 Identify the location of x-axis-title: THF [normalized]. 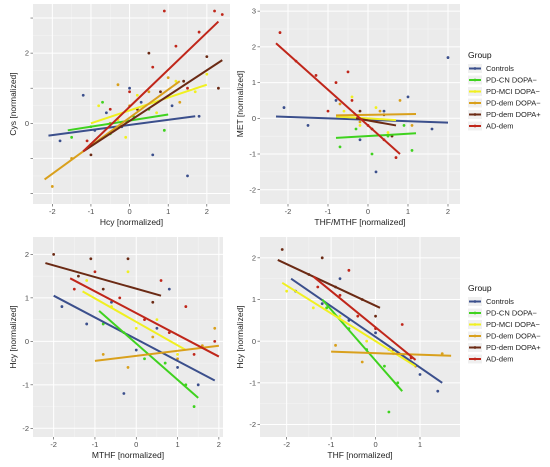
(359, 455).